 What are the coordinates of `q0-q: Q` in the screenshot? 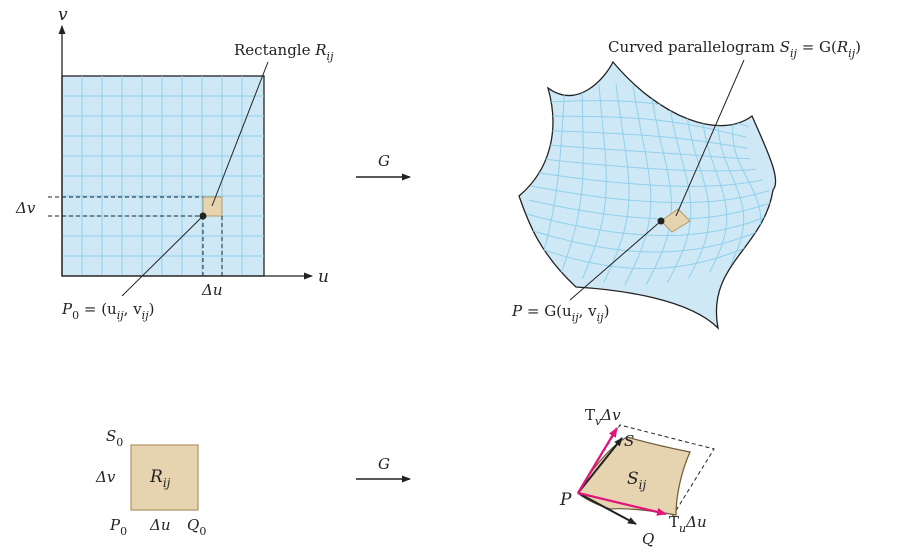 It's located at (193, 525).